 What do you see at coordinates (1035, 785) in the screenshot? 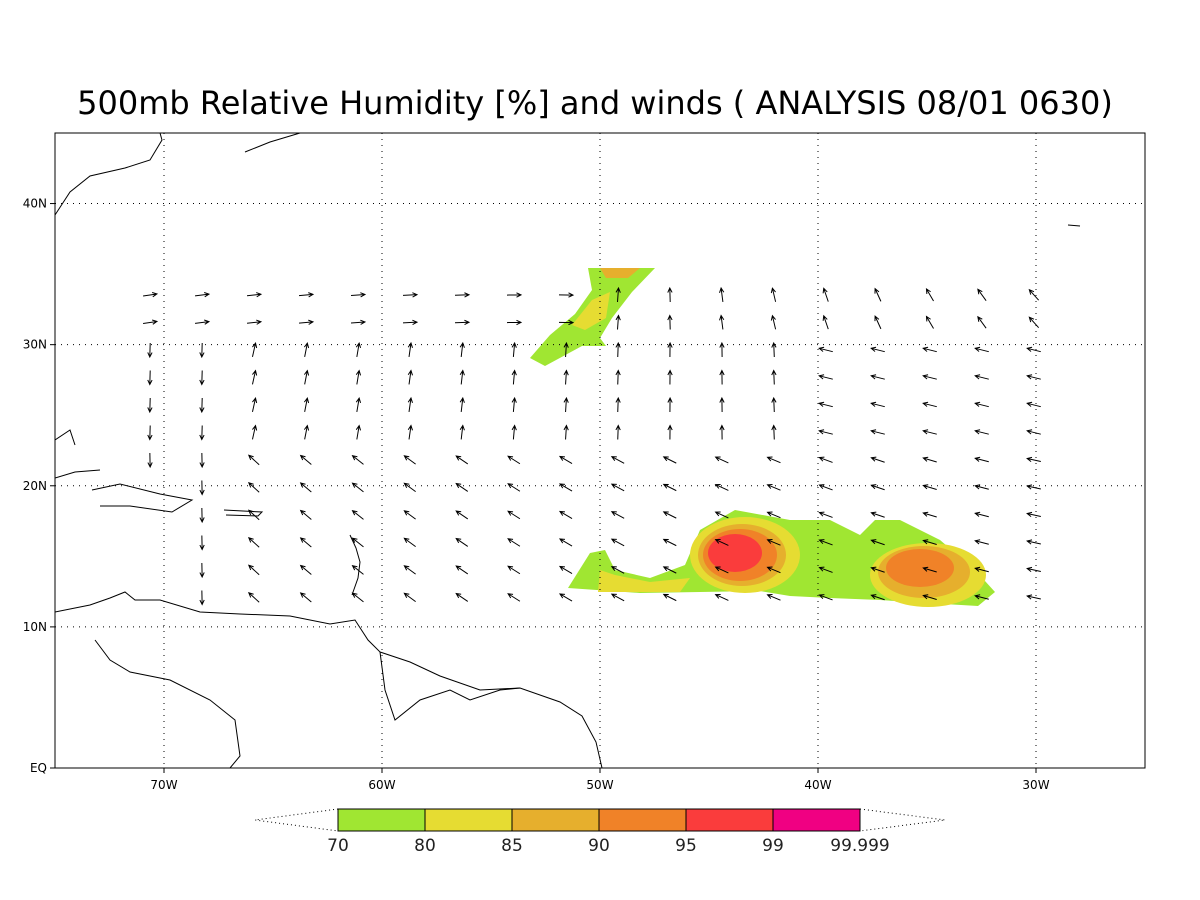
I see `lon-tick-label: 30W` at bounding box center [1035, 785].